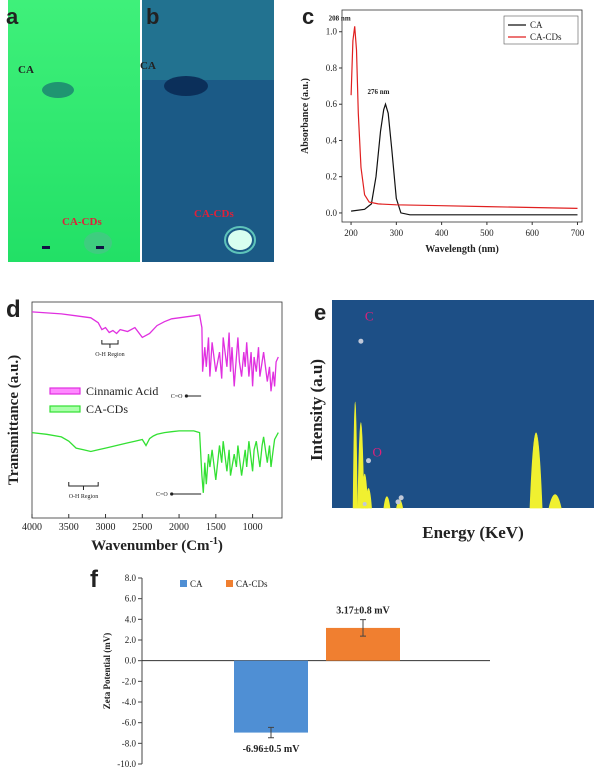 This screenshot has width=600, height=774. Describe the element at coordinates (473, 532) in the screenshot. I see `edx-xlabel: Energy (KeV)` at that location.